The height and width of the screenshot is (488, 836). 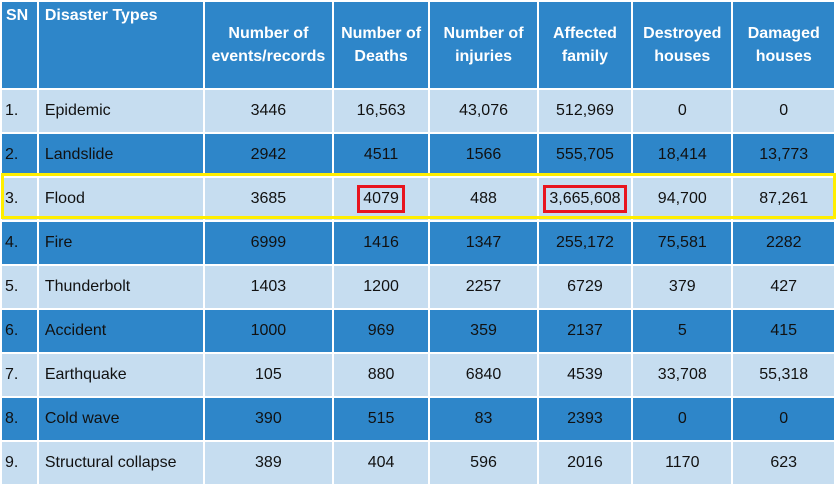 What do you see at coordinates (19, 111) in the screenshot?
I see `cell-sn: 1.` at bounding box center [19, 111].